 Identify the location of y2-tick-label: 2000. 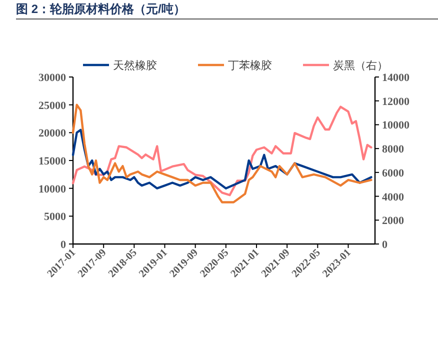
(393, 221).